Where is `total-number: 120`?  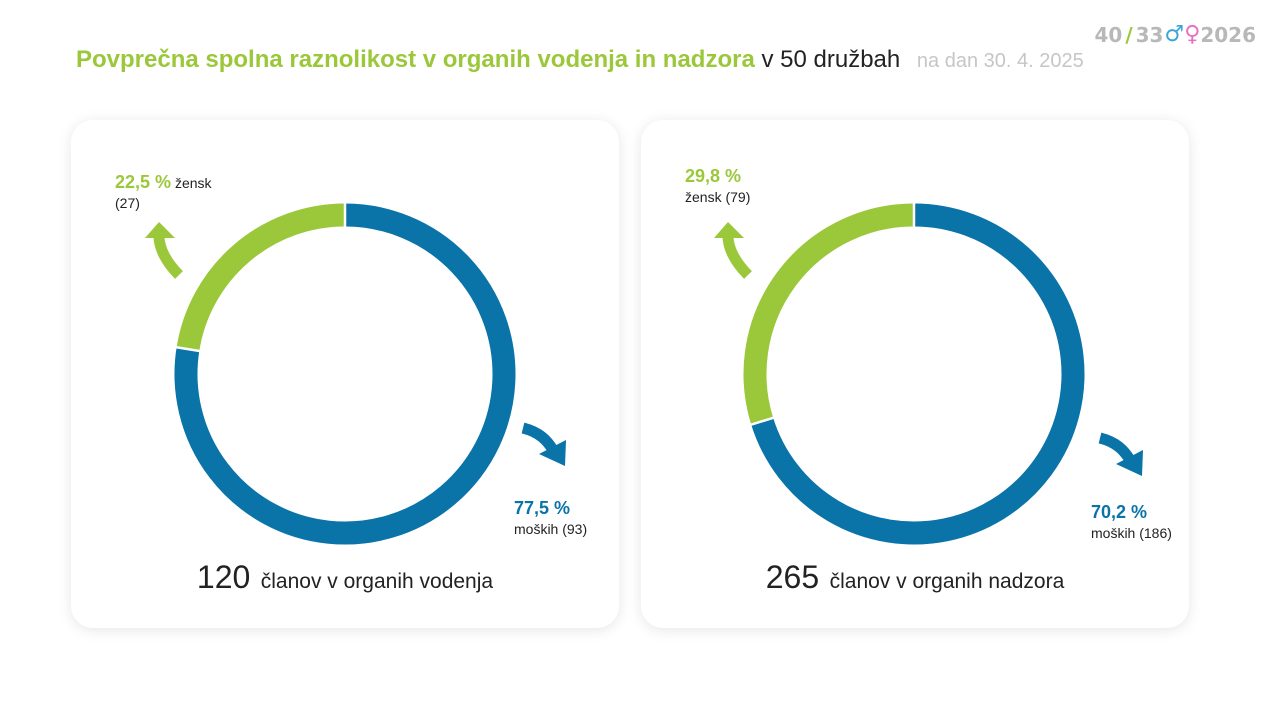 total-number: 120 is located at coordinates (223, 577).